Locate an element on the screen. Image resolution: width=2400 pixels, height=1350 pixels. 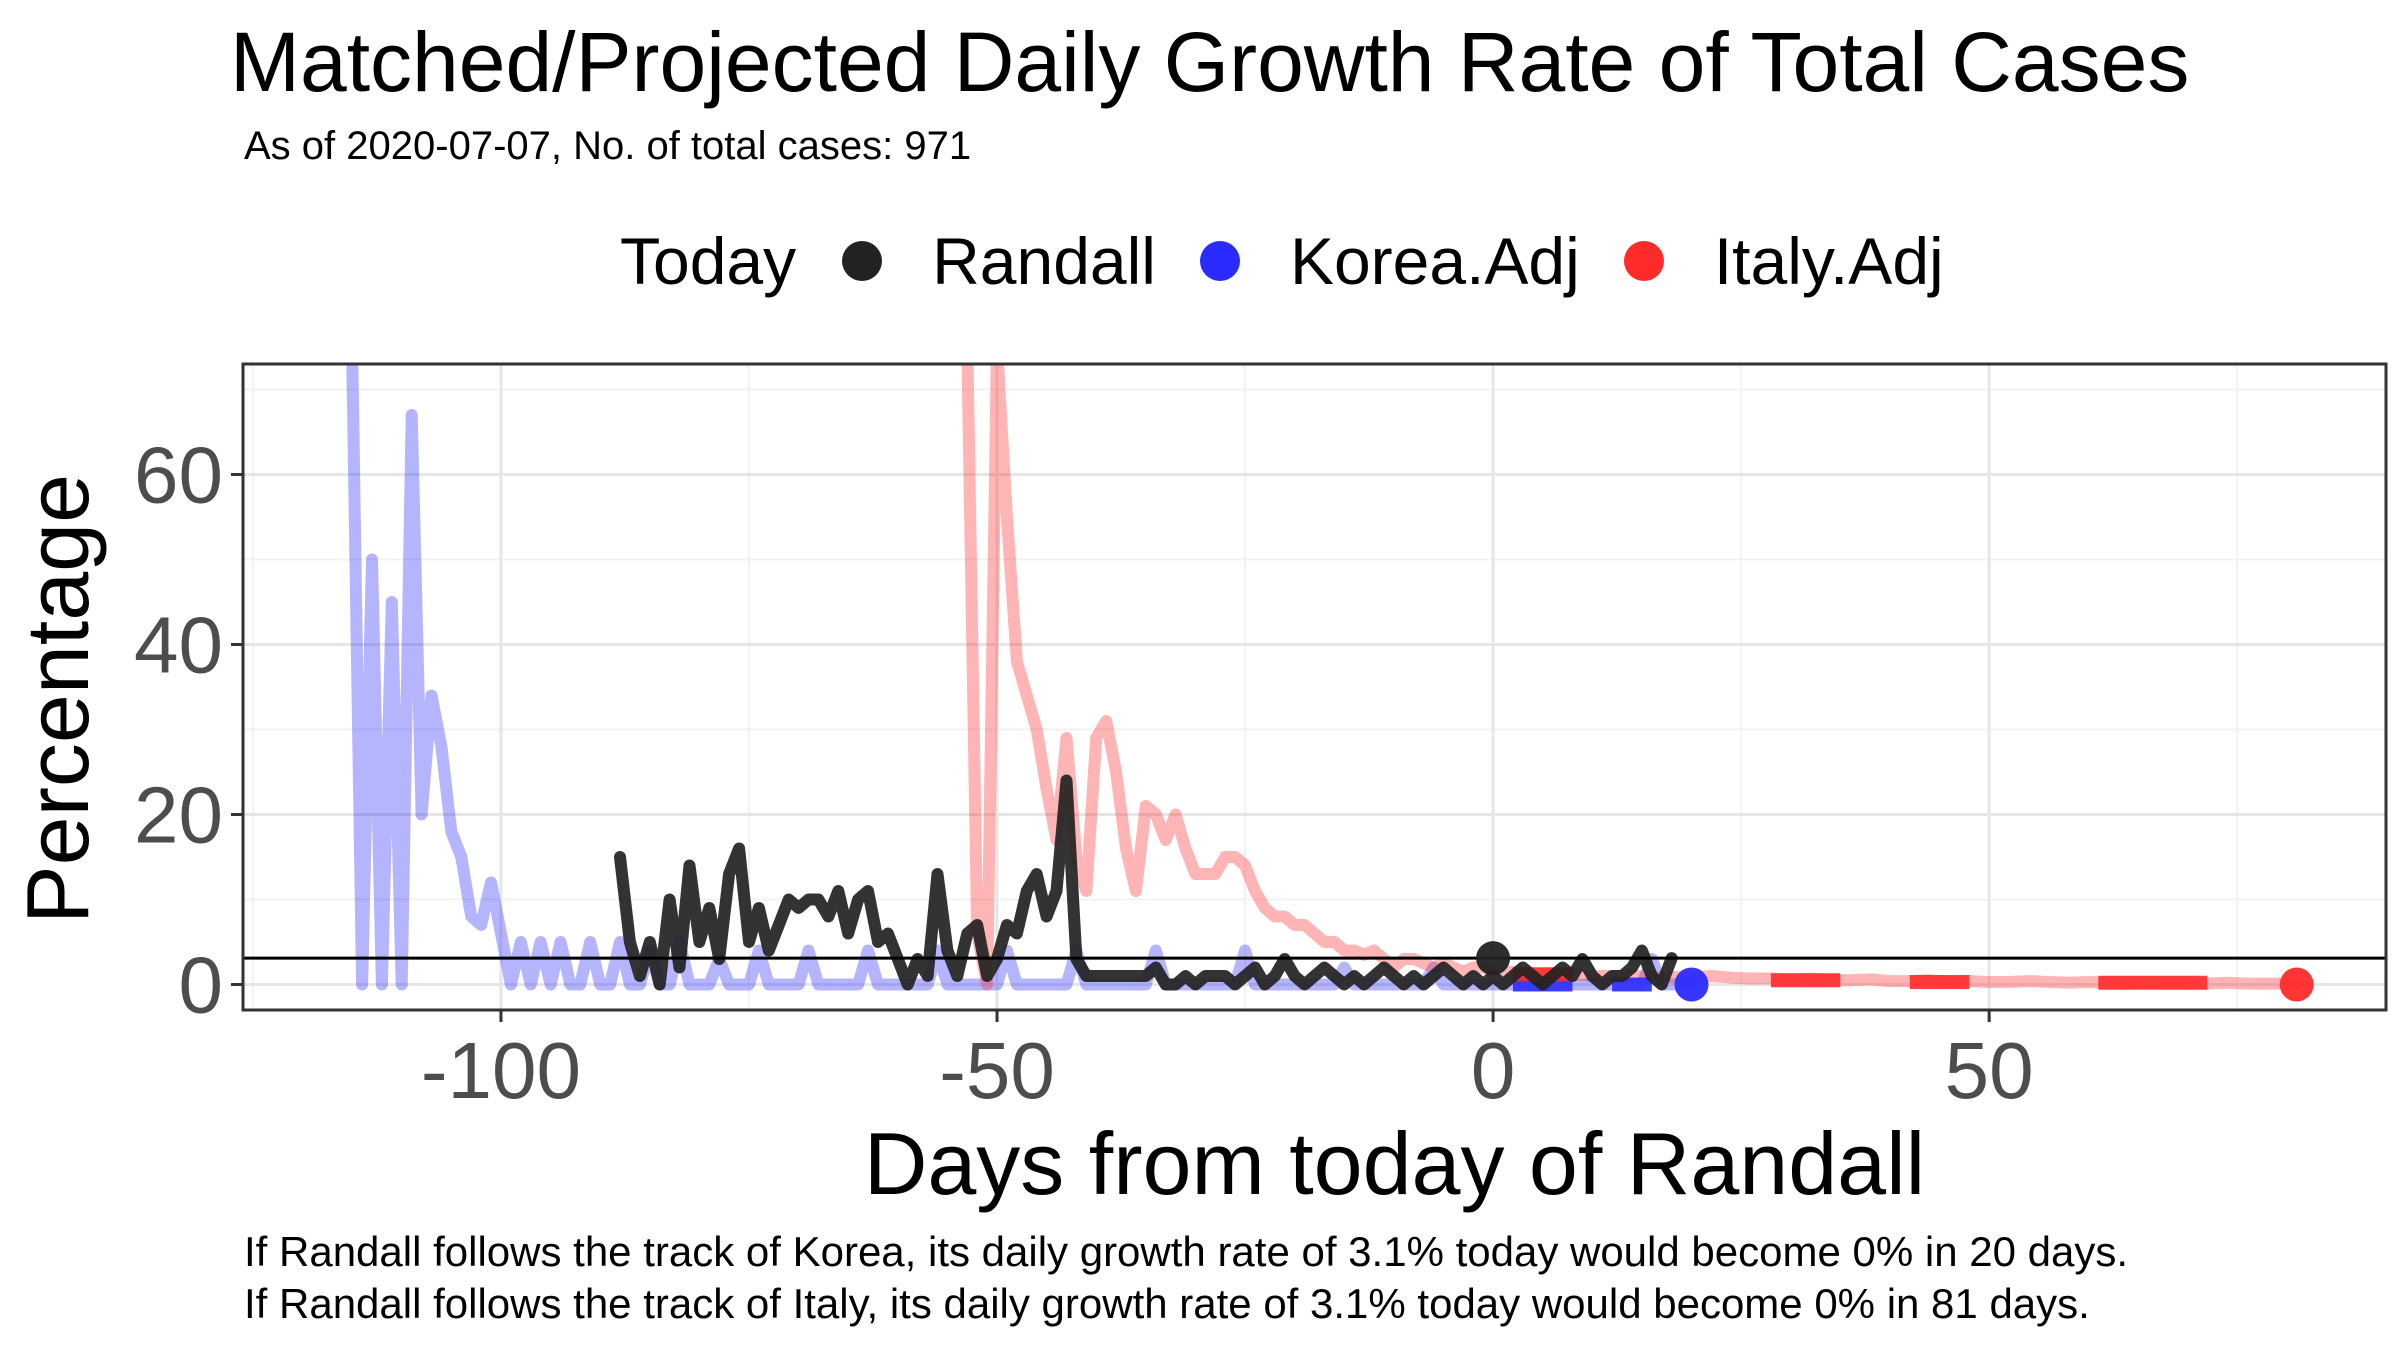
y-tick-label: 40 is located at coordinates (178, 645).